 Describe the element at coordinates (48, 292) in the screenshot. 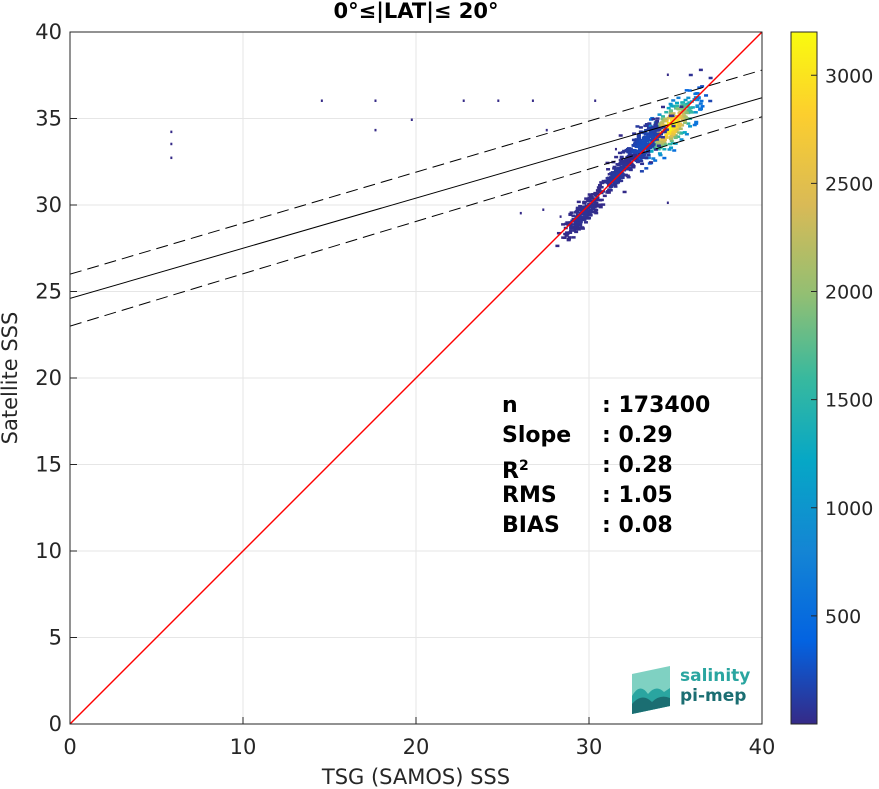

I see `y-tick-label: 25` at that location.